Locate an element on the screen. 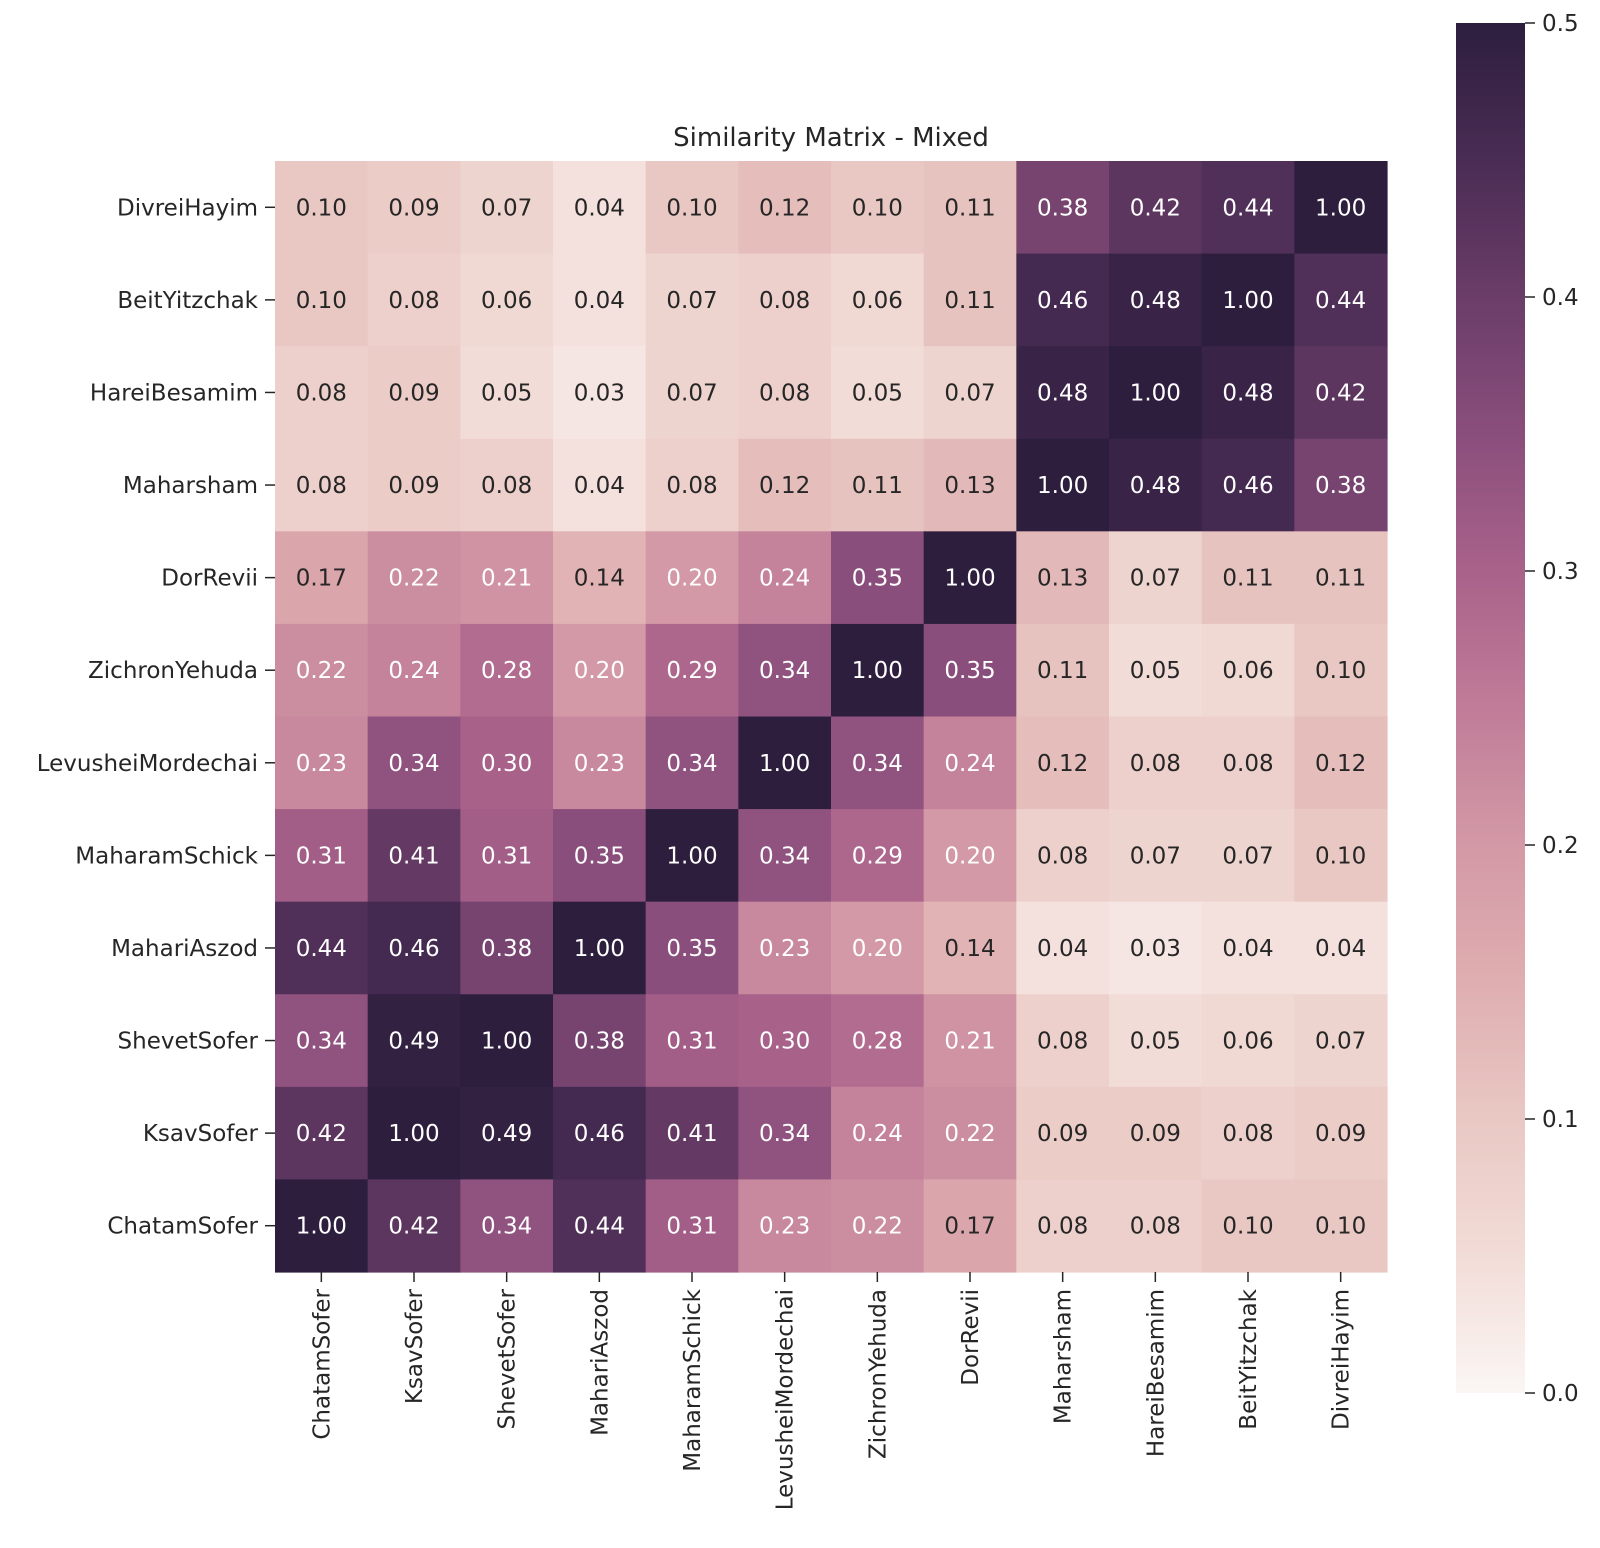  colorbar-tick-label: 0.0 is located at coordinates (1560, 1394).